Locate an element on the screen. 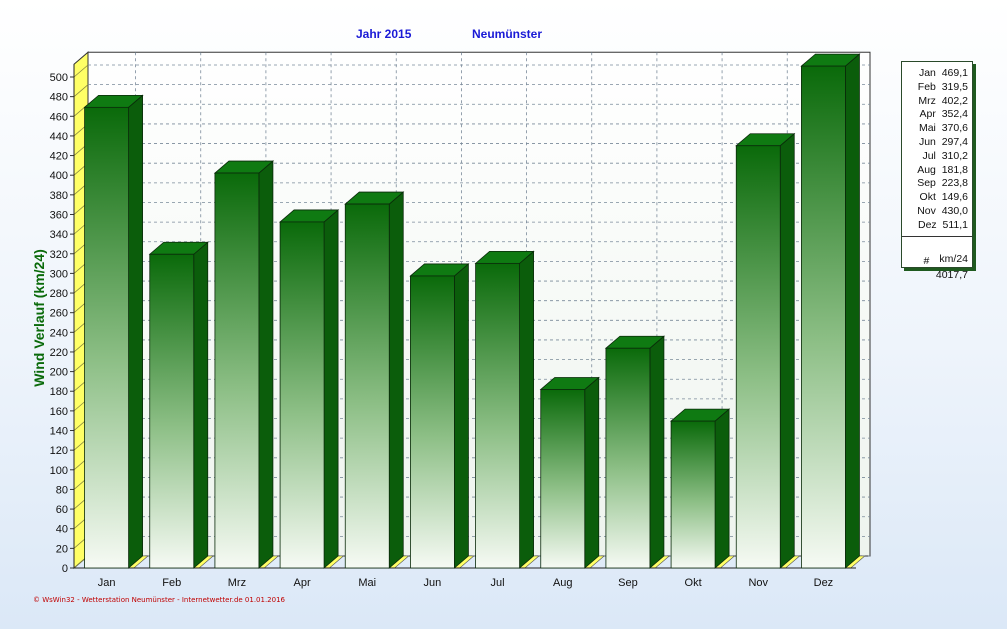  x-tick-label: Sep is located at coordinates (628, 583).